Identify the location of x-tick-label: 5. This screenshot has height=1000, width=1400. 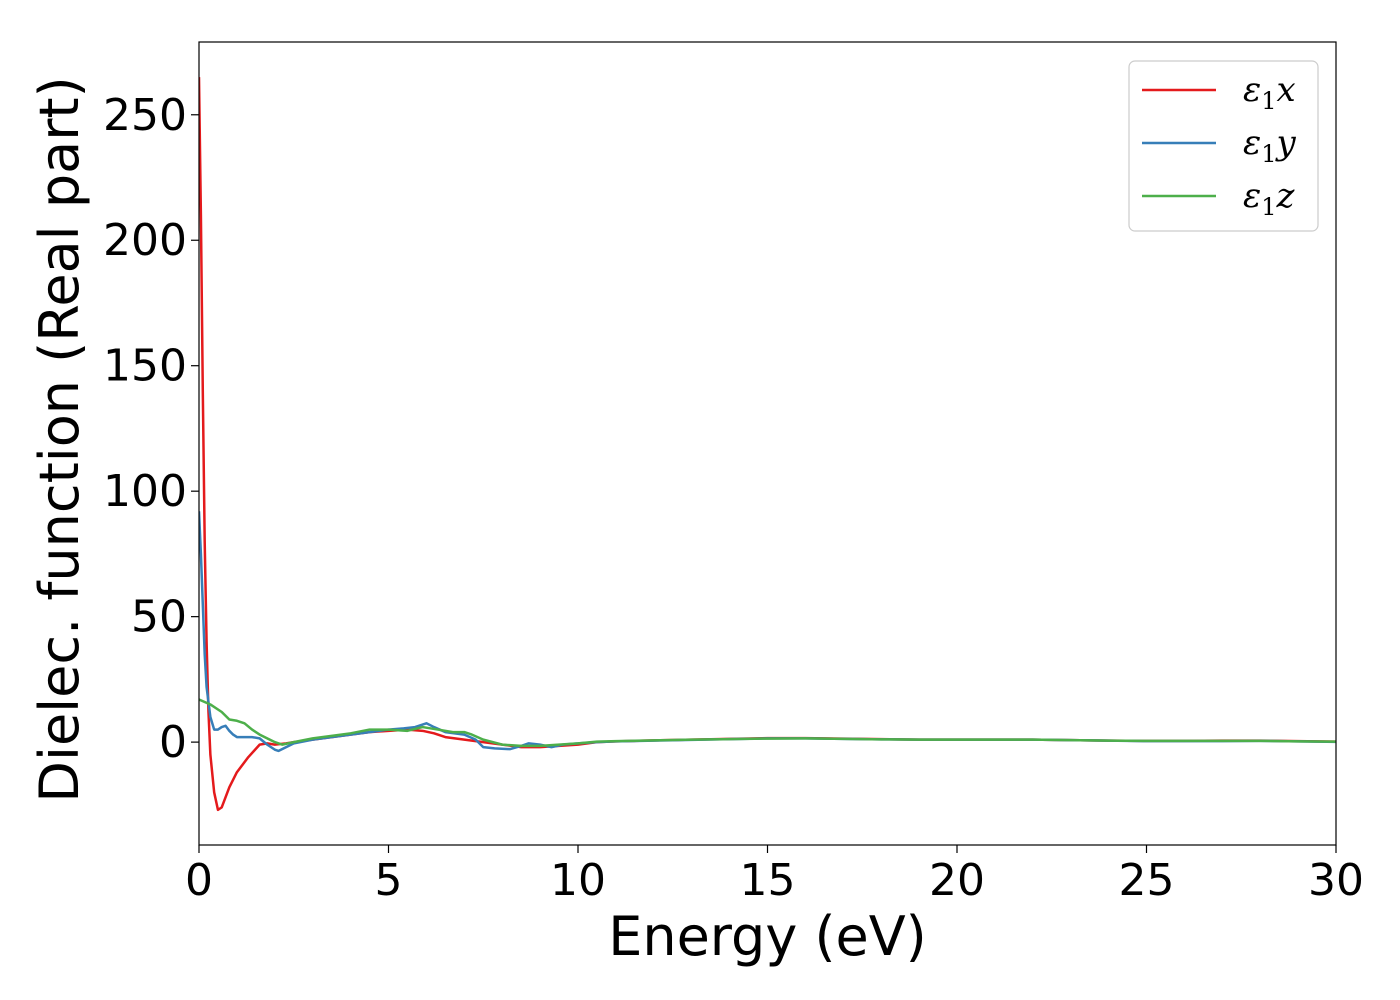
(389, 880).